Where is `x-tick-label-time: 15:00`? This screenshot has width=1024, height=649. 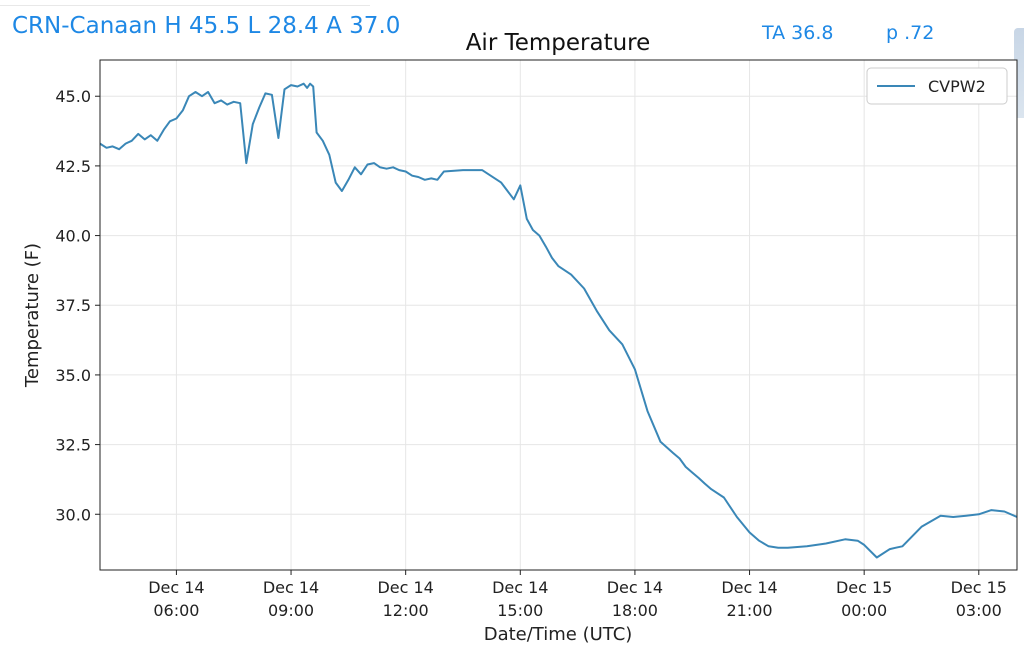 x-tick-label-time: 15:00 is located at coordinates (520, 610).